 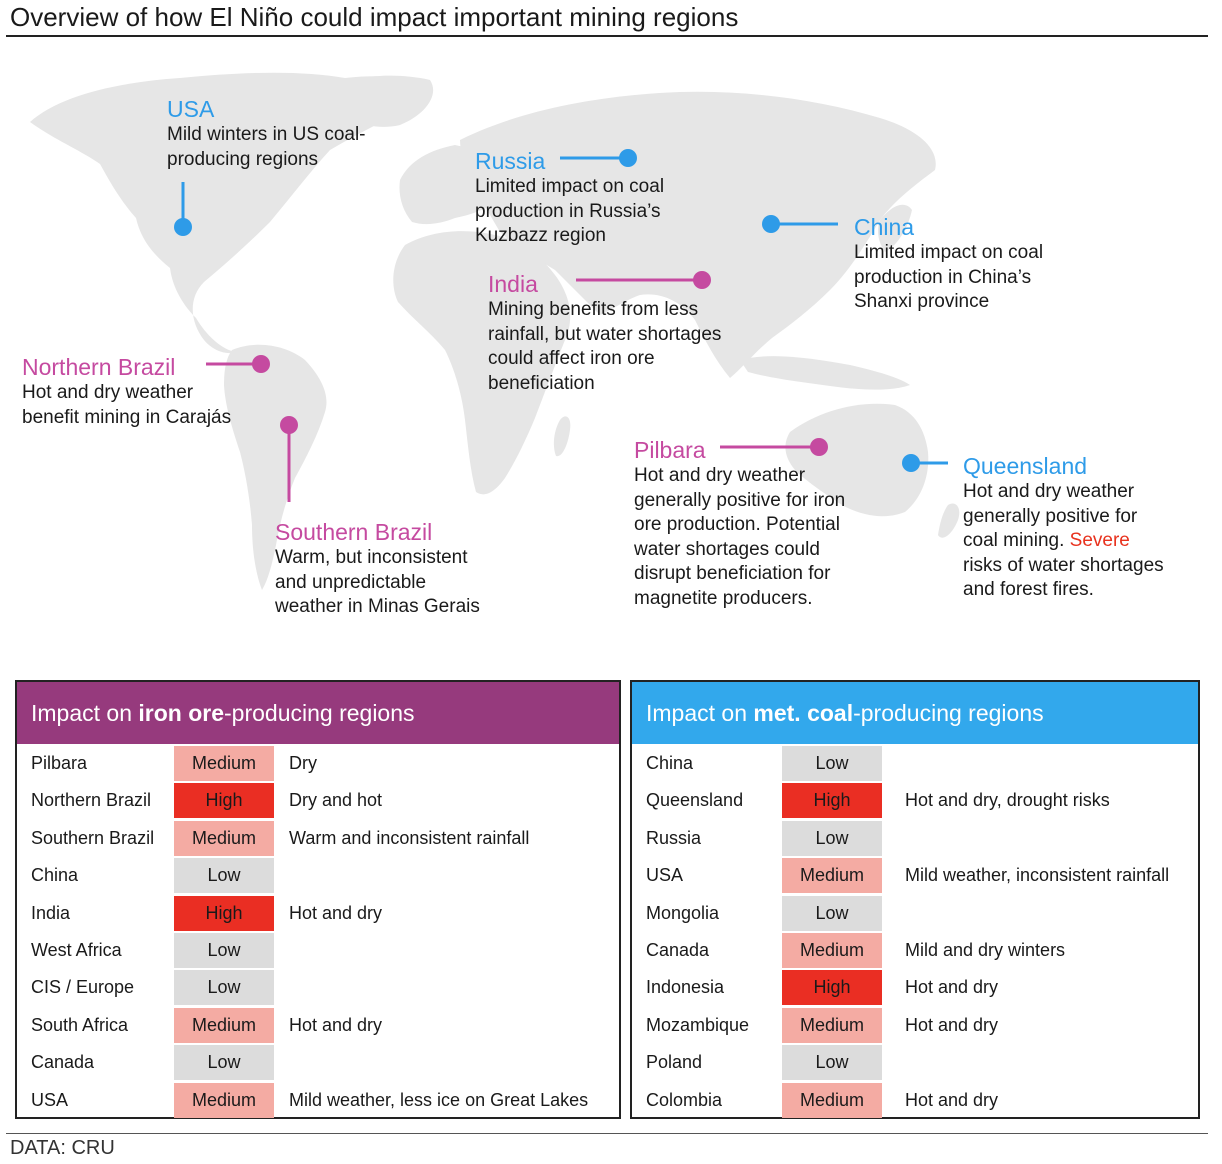 What do you see at coordinates (732, 573) in the screenshot?
I see `callout-line: disrupt beneficiation for` at bounding box center [732, 573].